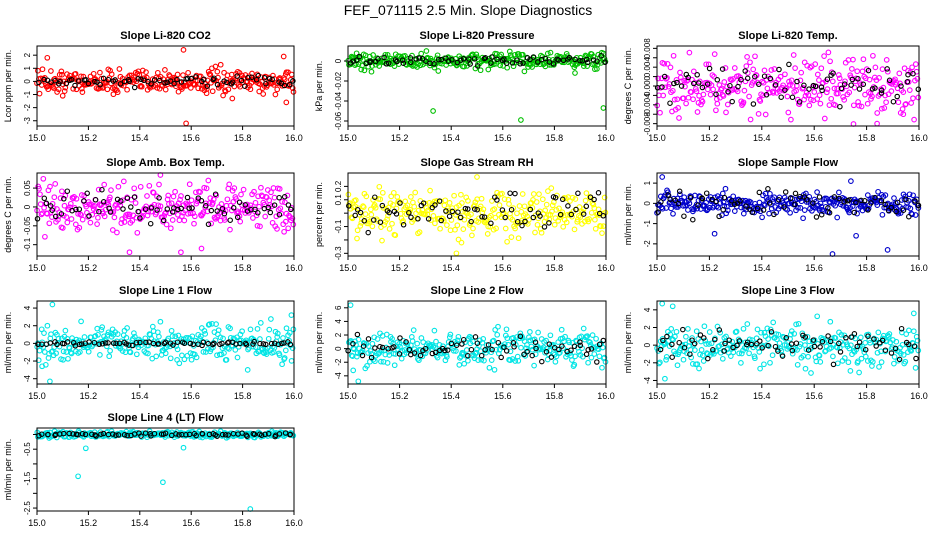 This screenshot has width=936, height=540. I want to click on y-axis-label: ml/min per min., so click(628, 215).